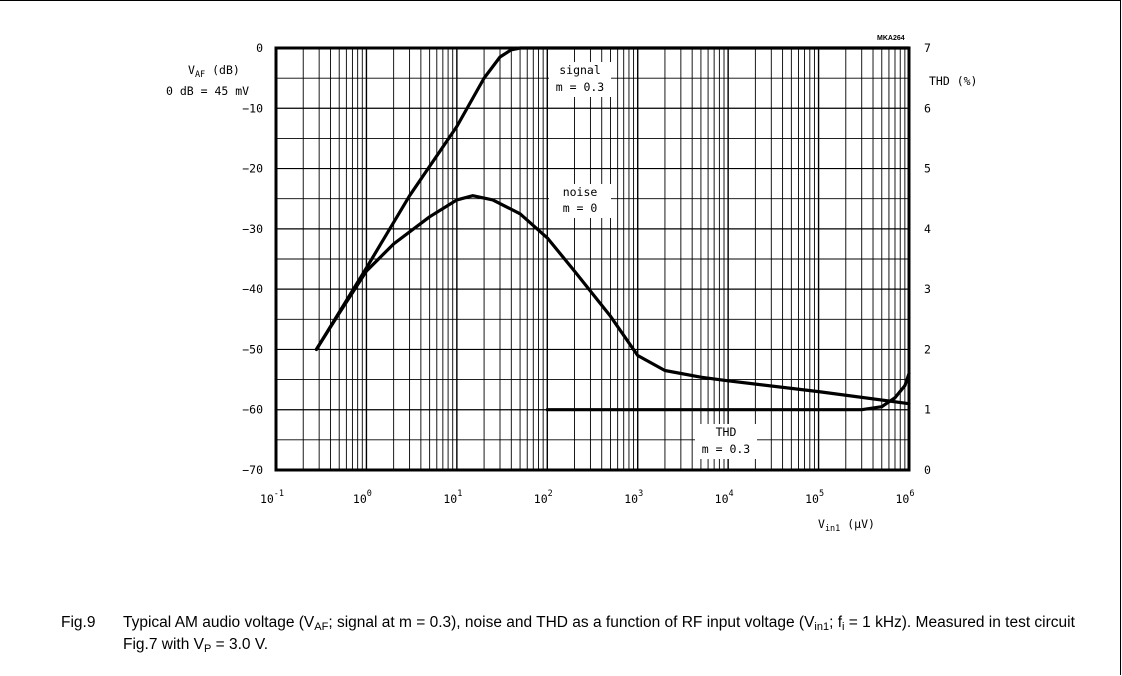 This screenshot has width=1122, height=676. I want to click on y-right-tick-label: 0, so click(927, 470).